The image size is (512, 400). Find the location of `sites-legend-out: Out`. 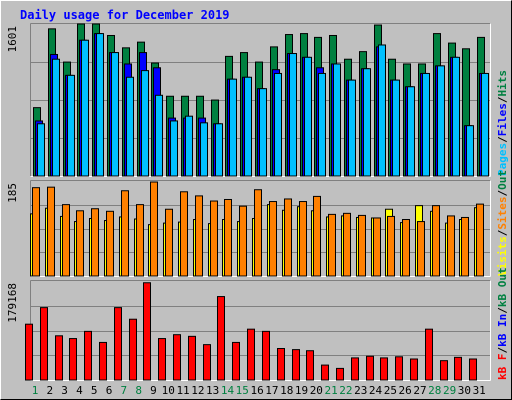

sites-legend-out: Out is located at coordinates (502, 180).